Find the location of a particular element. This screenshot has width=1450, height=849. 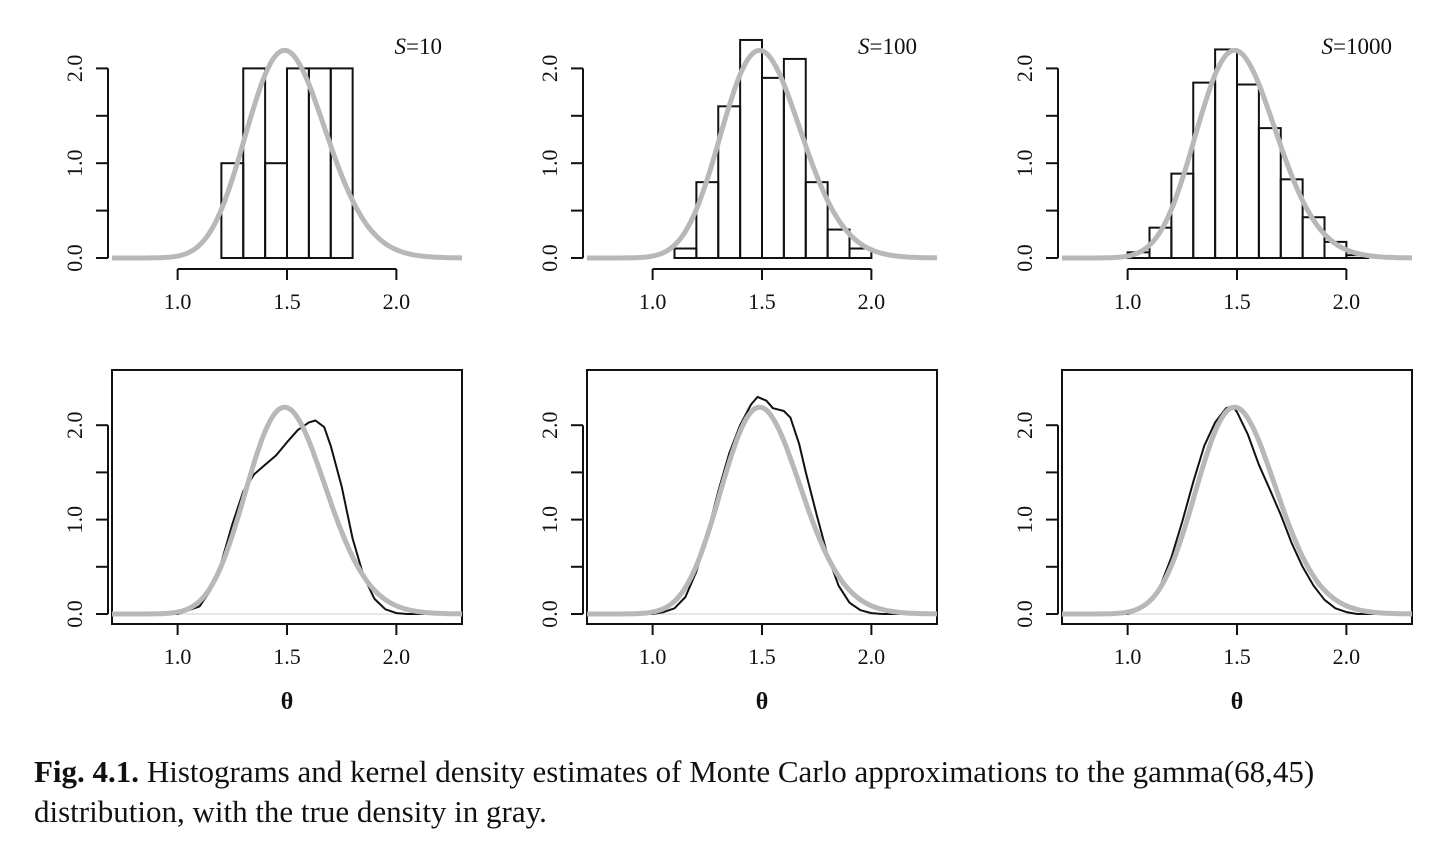

panel-1: 0.0 1.0 2.0 1.0 1.5 2.0 S=10 is located at coordinates (262, 174).